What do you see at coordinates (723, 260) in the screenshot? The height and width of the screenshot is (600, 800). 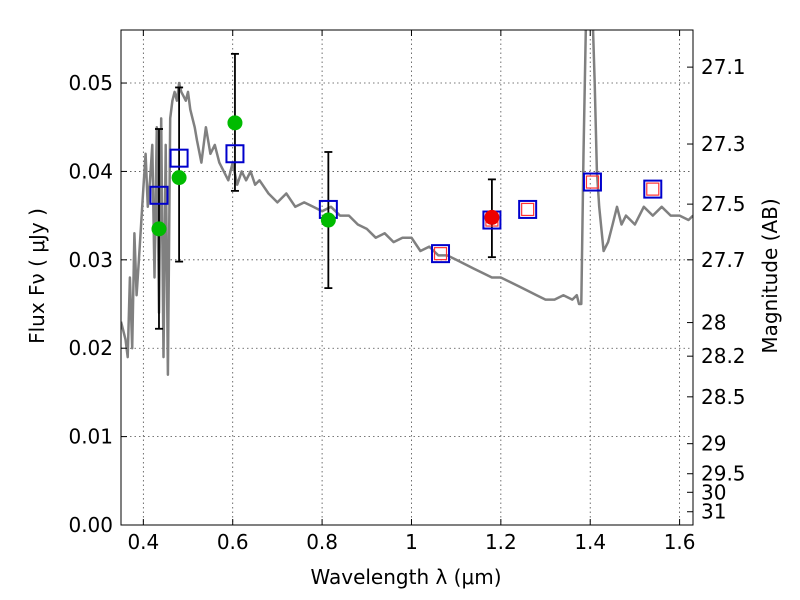 I see `y2-tick-label: 27.7` at bounding box center [723, 260].